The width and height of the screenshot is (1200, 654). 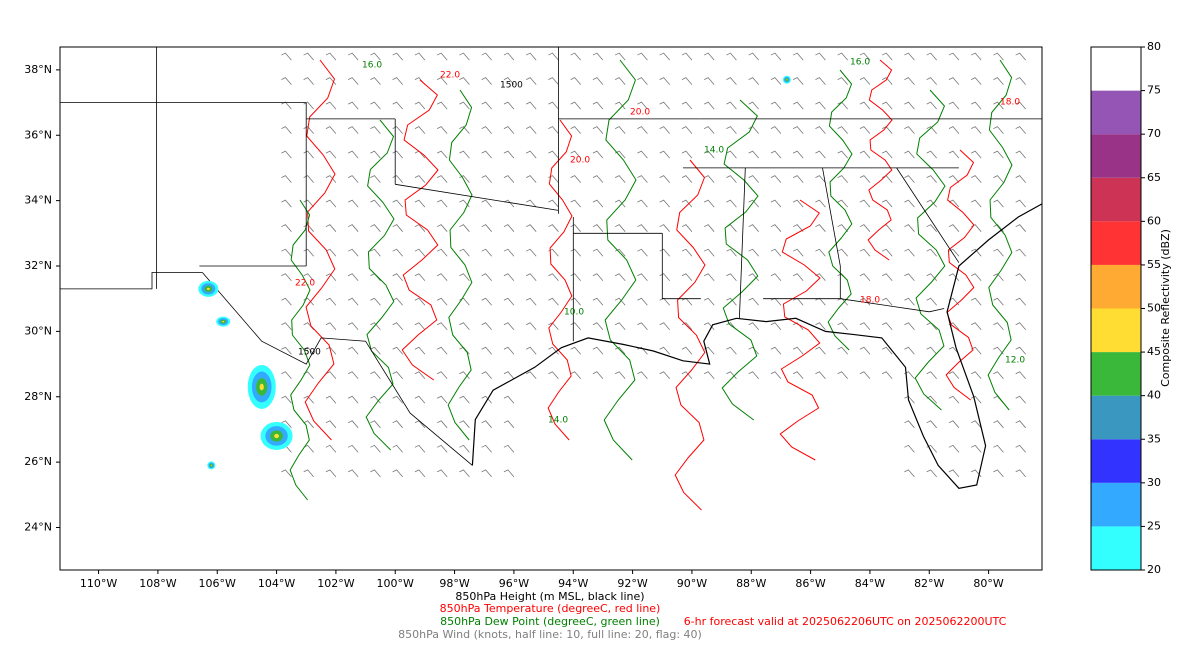 I want to click on colorbar-tick-label: 60, so click(x=1154, y=220).